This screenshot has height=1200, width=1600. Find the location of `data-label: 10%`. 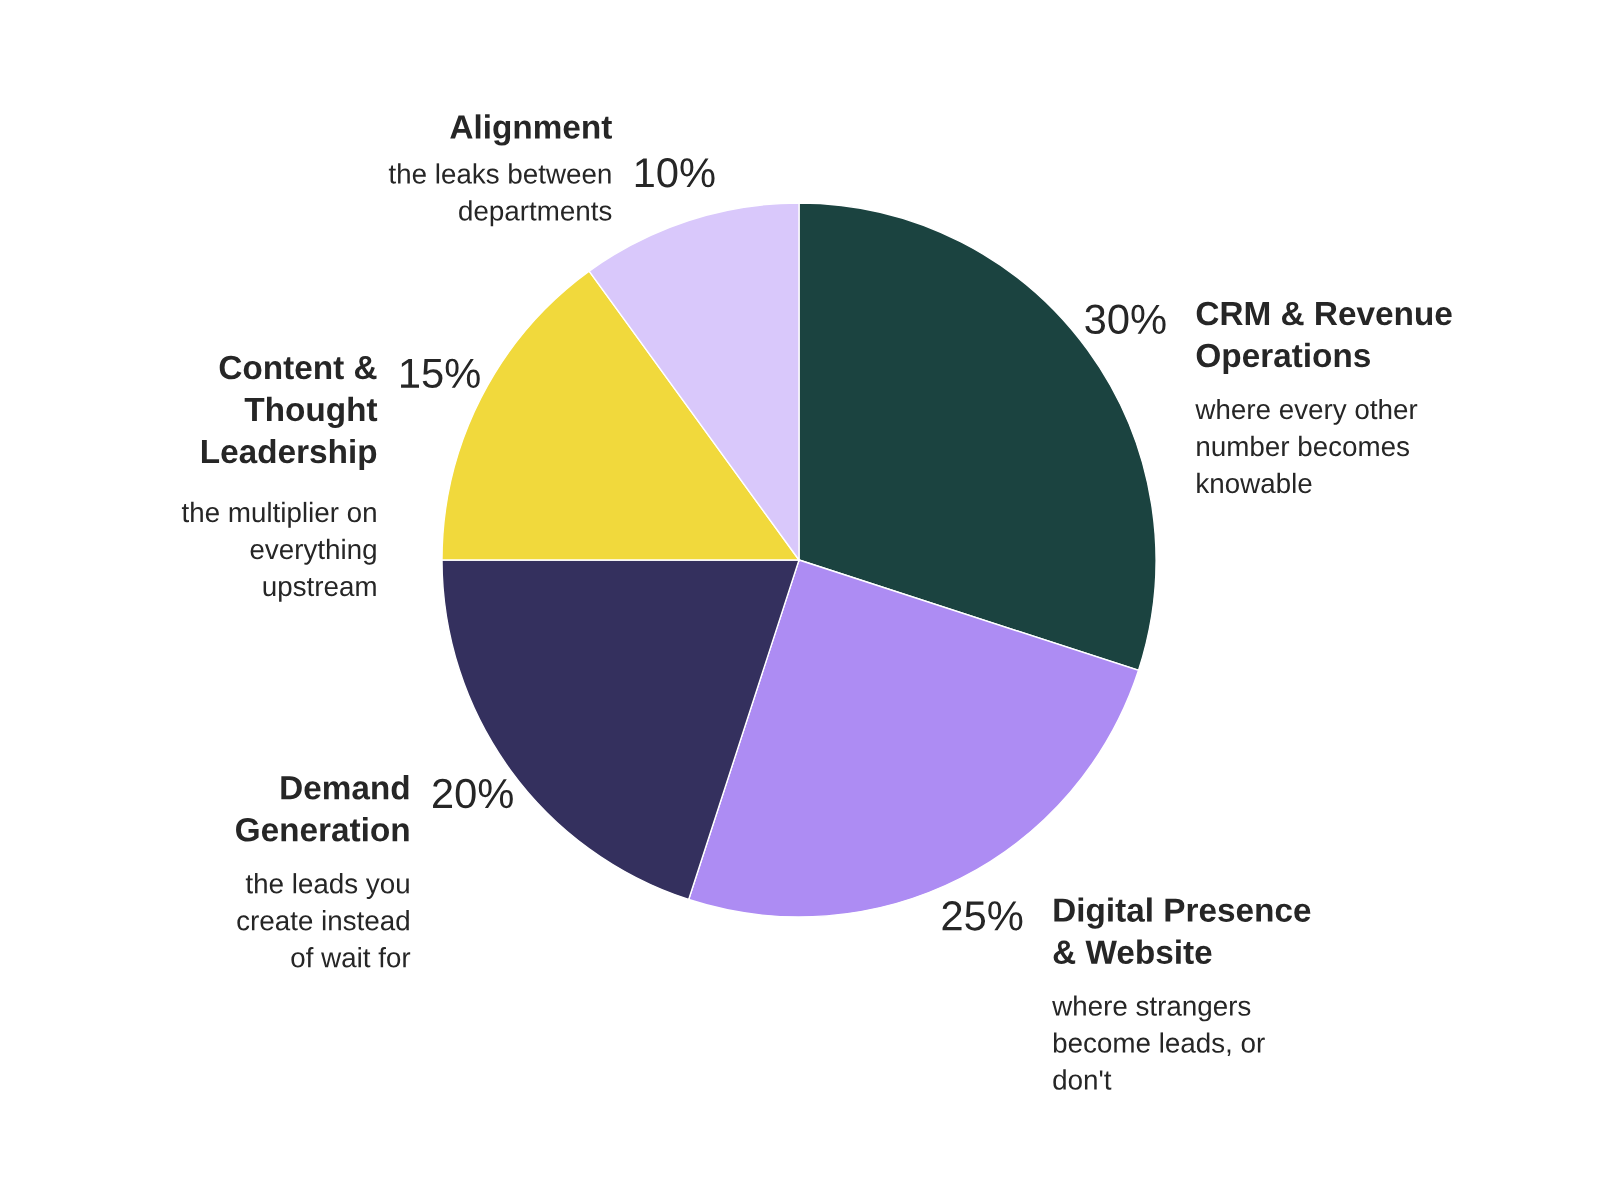

data-label: 10% is located at coordinates (675, 173).